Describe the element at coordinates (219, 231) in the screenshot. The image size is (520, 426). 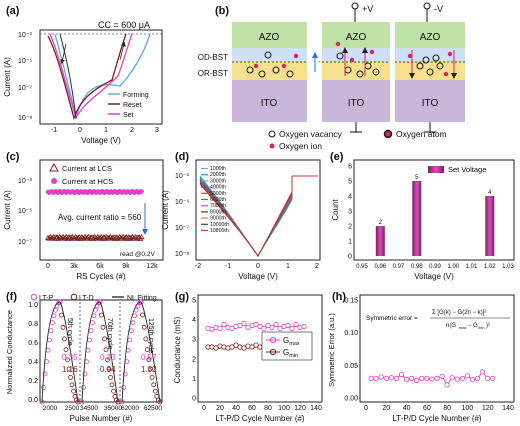
I see `legend-cycle: 10800th` at that location.